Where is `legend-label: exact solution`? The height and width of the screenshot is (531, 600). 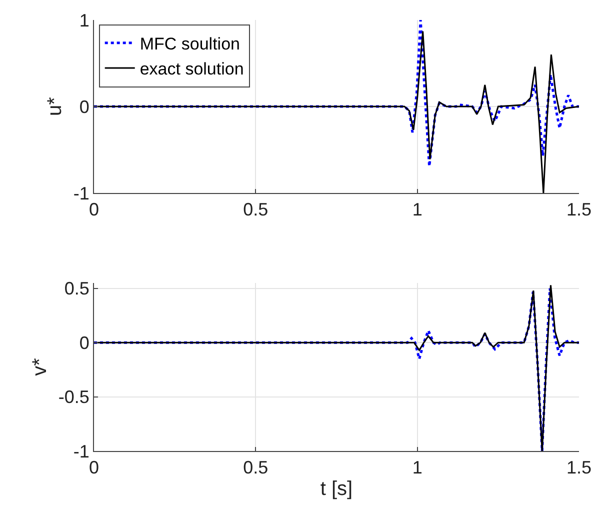
legend-label: exact solution is located at coordinates (192, 69).